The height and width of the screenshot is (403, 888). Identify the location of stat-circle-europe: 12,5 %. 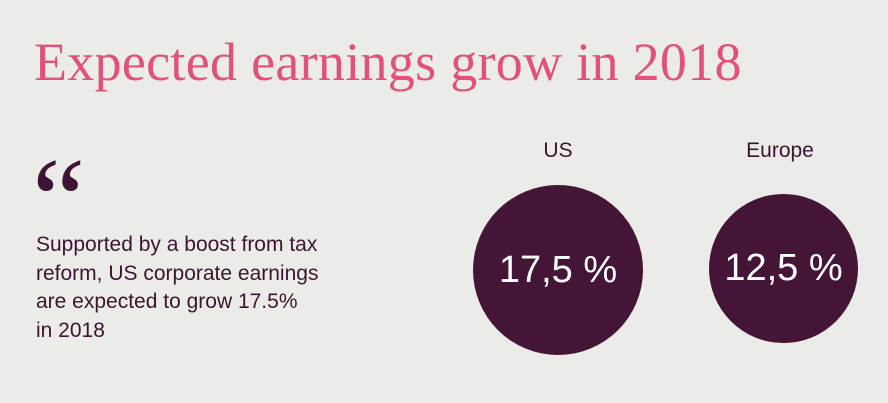
(783, 268).